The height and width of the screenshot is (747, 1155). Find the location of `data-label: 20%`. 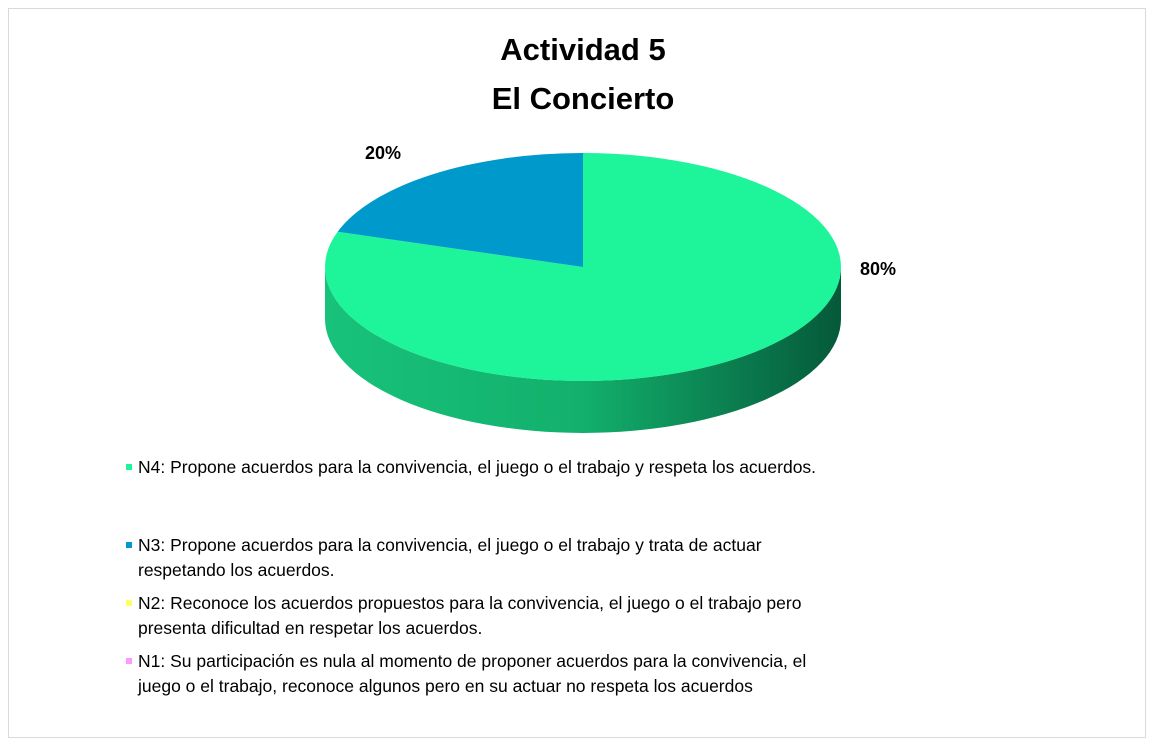

data-label: 20% is located at coordinates (383, 153).